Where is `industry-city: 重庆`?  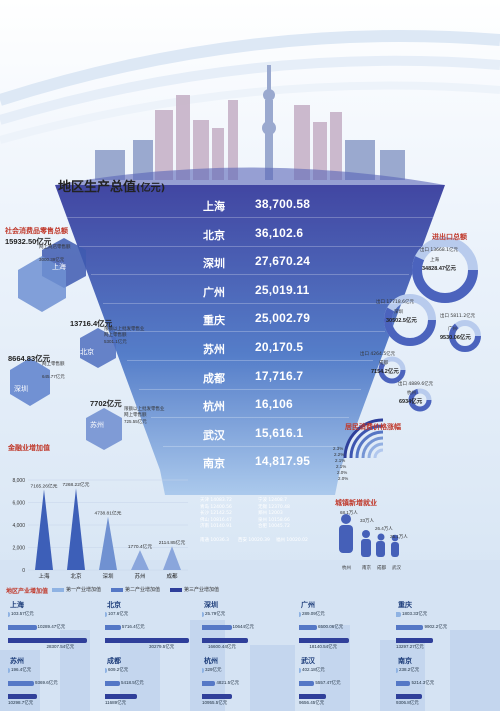 industry-city: 重庆 is located at coordinates (405, 605).